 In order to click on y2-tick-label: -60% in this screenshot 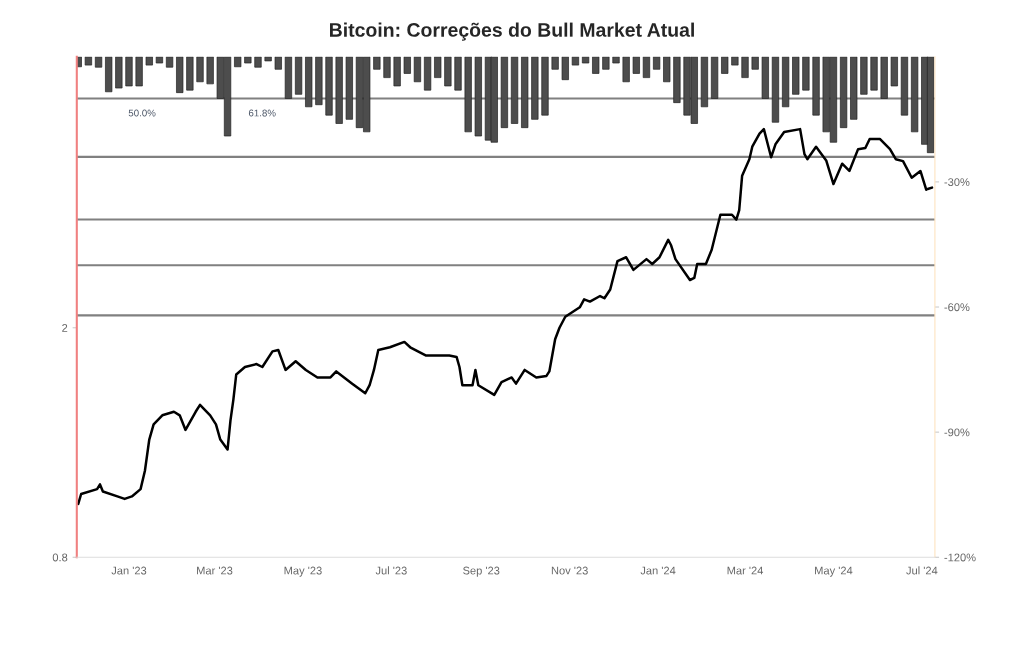, I will do `click(957, 307)`.